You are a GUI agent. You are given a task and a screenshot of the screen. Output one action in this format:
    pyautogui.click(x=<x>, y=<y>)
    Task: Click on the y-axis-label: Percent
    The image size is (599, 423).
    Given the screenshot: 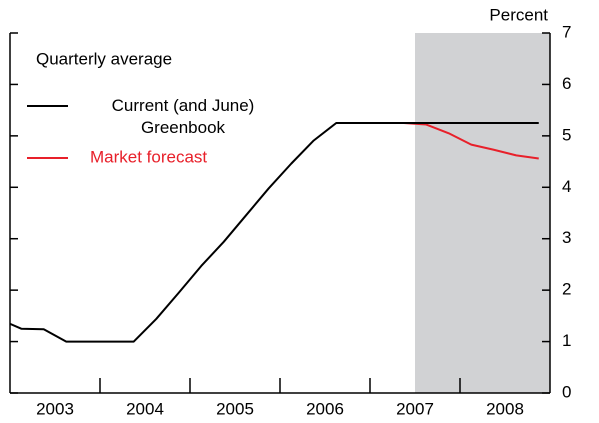 What is the action you would take?
    pyautogui.click(x=518, y=14)
    